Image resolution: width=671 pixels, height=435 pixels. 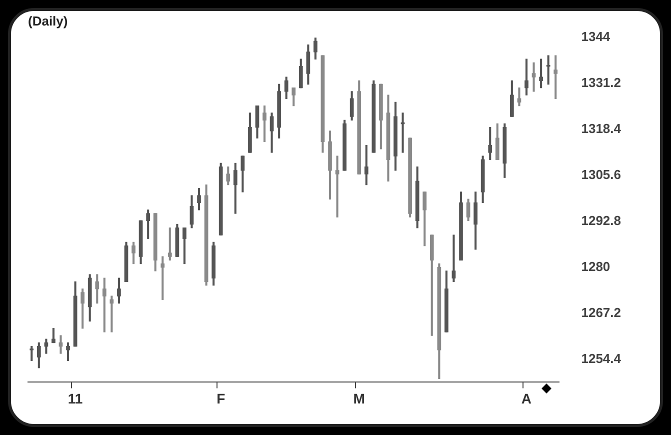 I want to click on y-tick-label: 1344, so click(x=596, y=36).